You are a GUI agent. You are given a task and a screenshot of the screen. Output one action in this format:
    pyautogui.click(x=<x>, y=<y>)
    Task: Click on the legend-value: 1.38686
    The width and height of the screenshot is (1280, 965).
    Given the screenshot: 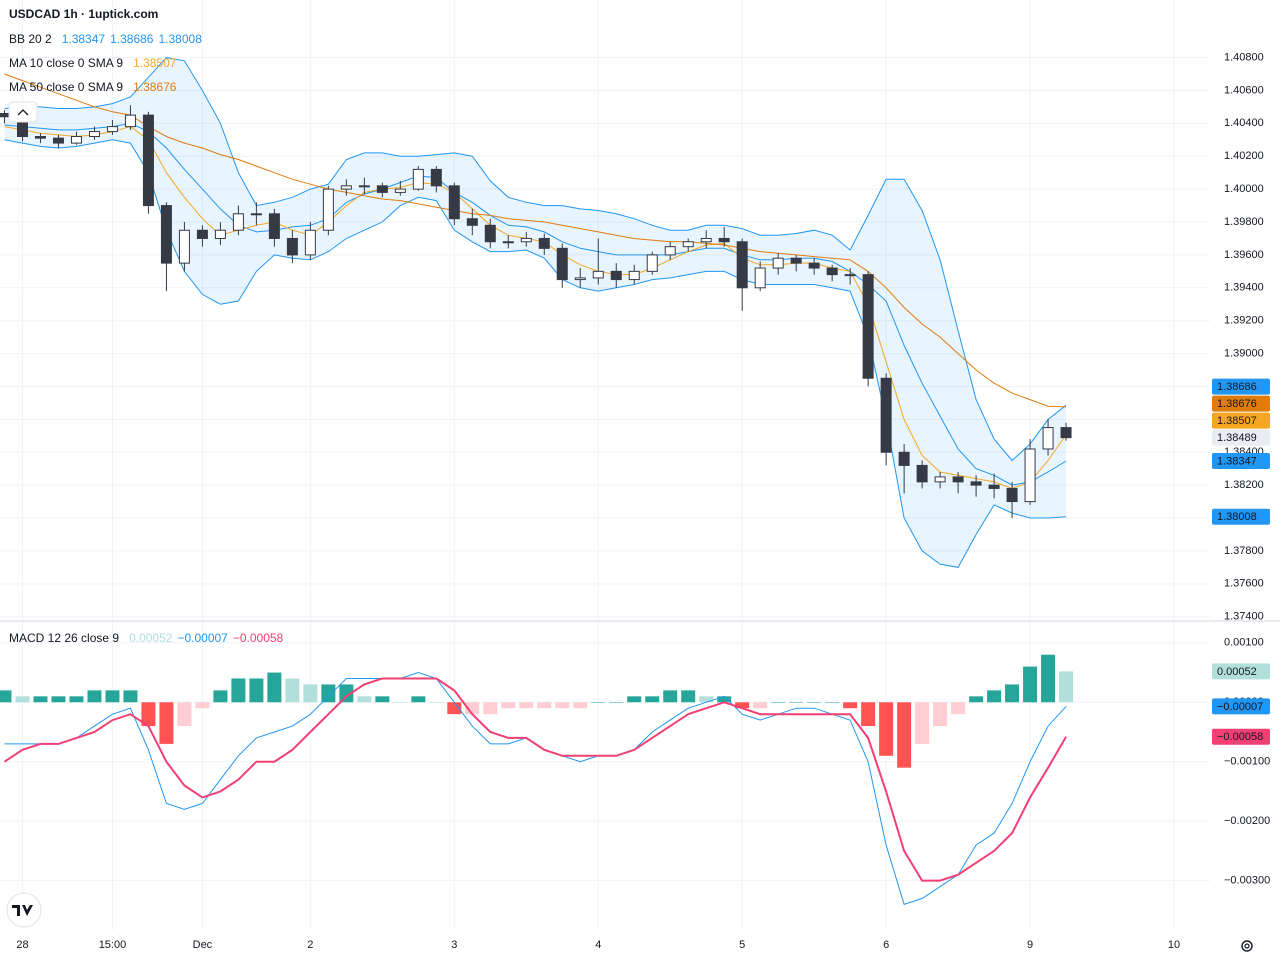 What is the action you would take?
    pyautogui.click(x=132, y=39)
    